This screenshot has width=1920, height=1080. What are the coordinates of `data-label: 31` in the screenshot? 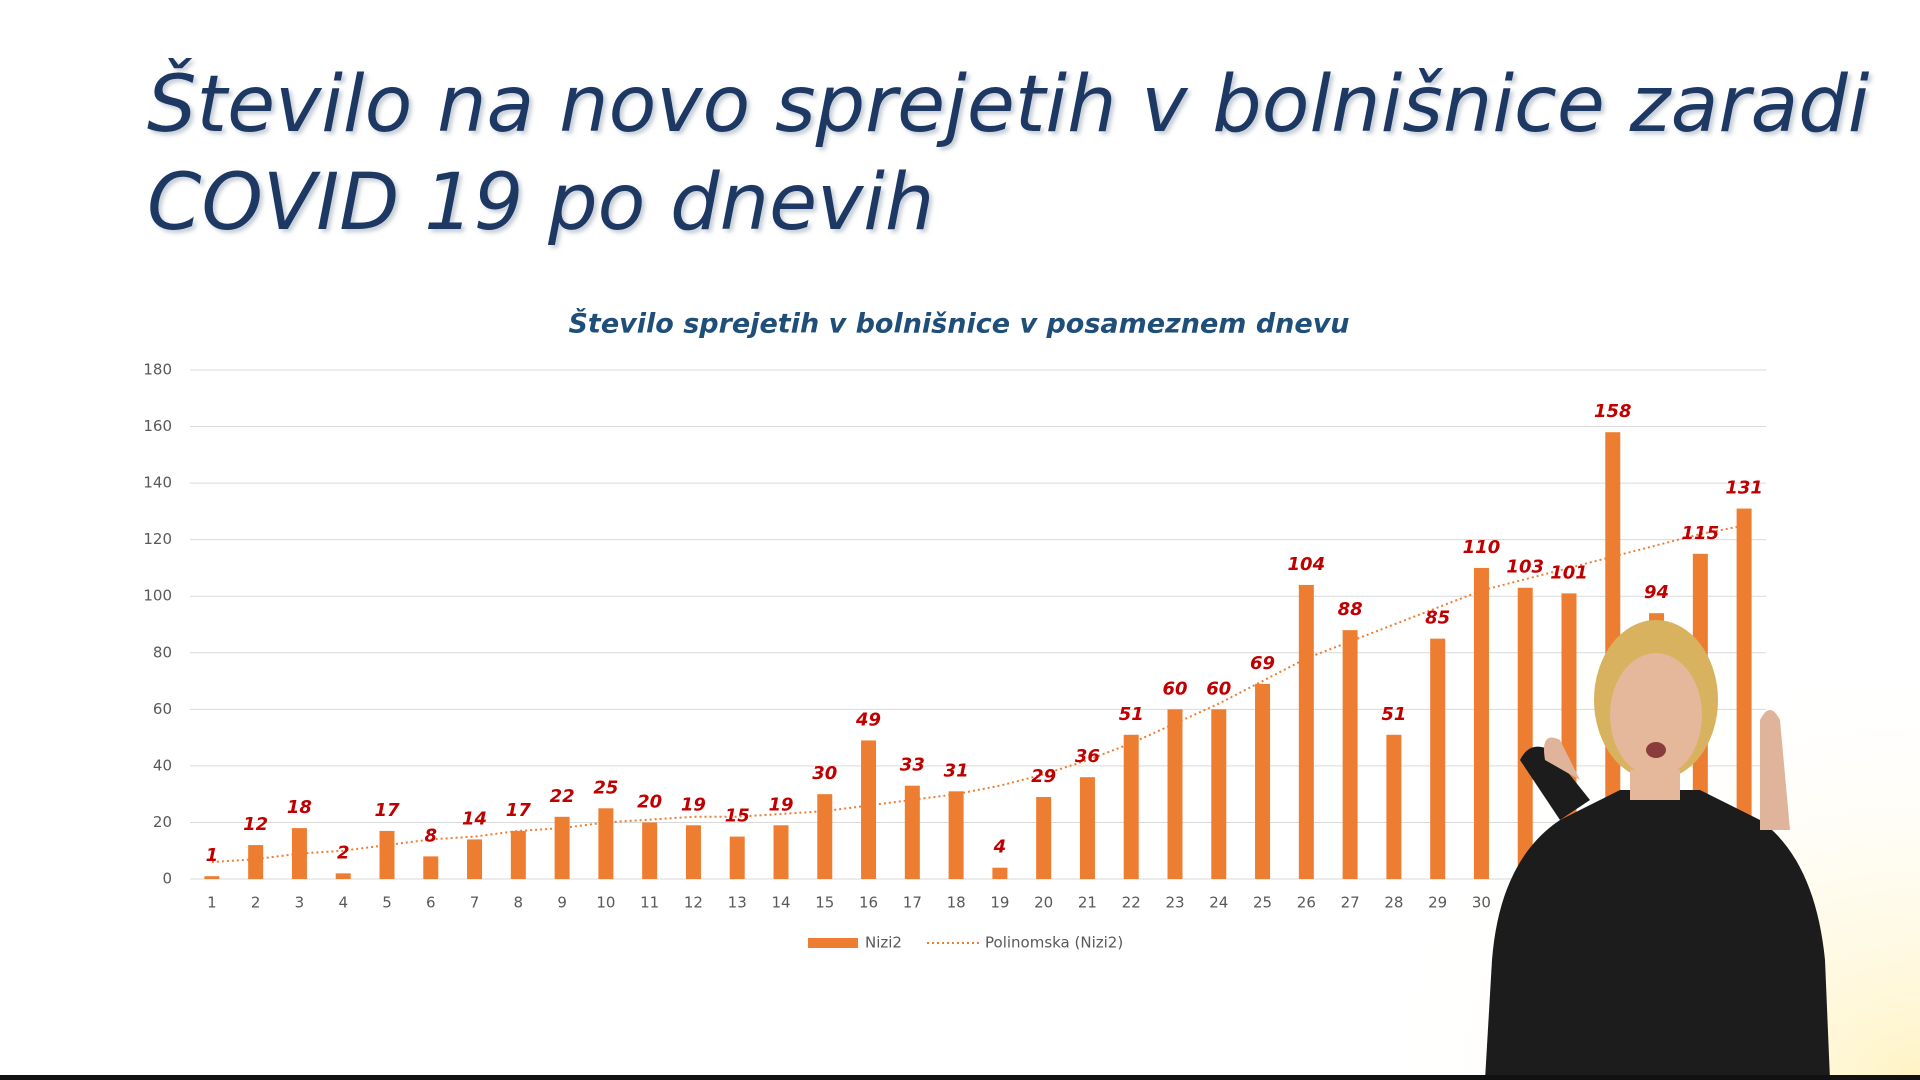 It's located at (956, 770).